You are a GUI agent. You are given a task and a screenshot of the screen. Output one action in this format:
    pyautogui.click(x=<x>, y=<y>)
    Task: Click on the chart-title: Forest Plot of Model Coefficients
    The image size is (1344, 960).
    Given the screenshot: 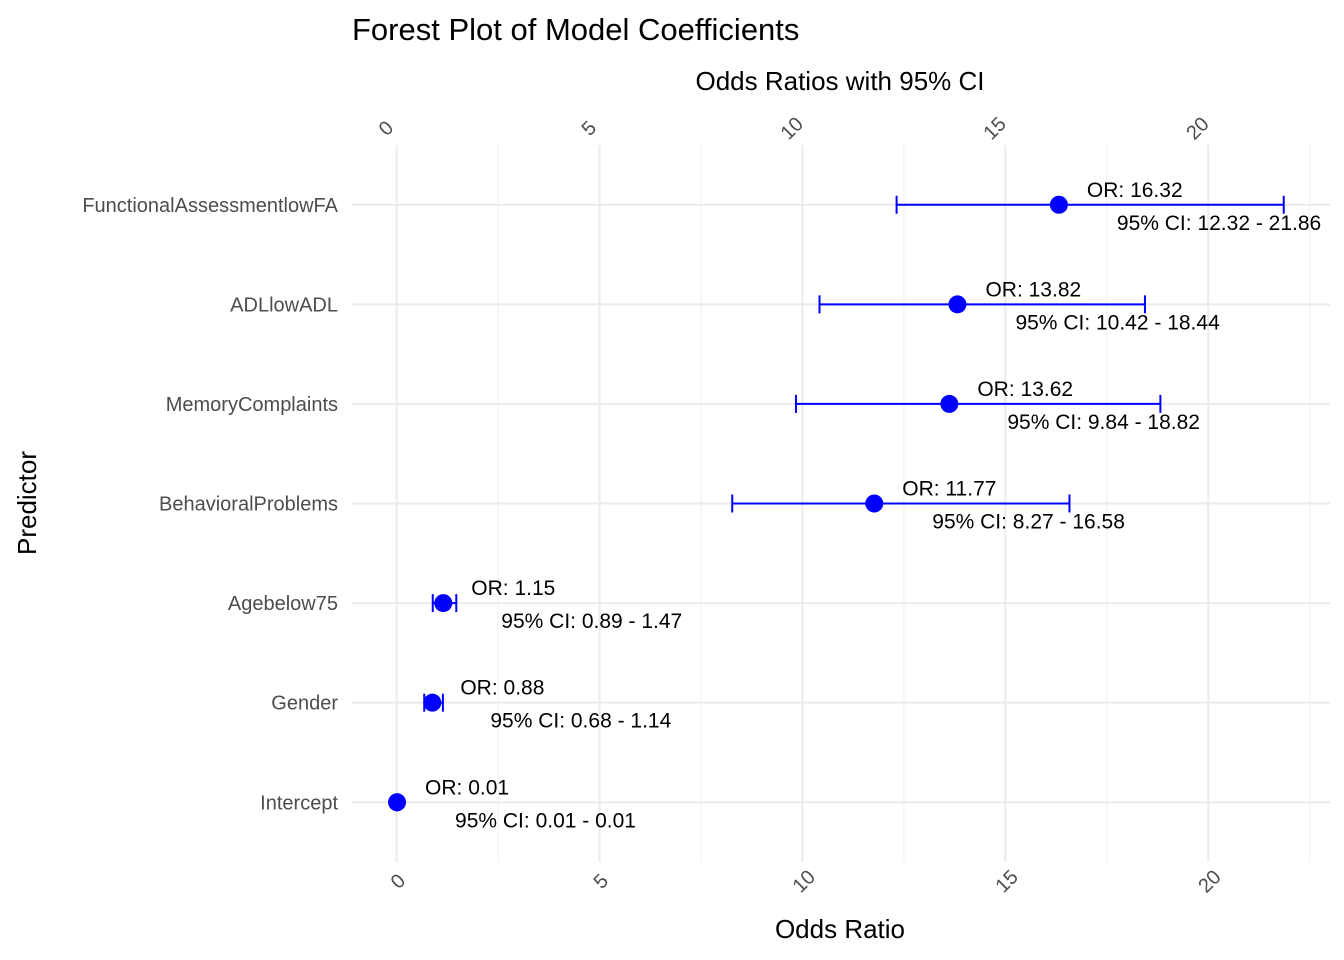 What is the action you would take?
    pyautogui.click(x=575, y=29)
    